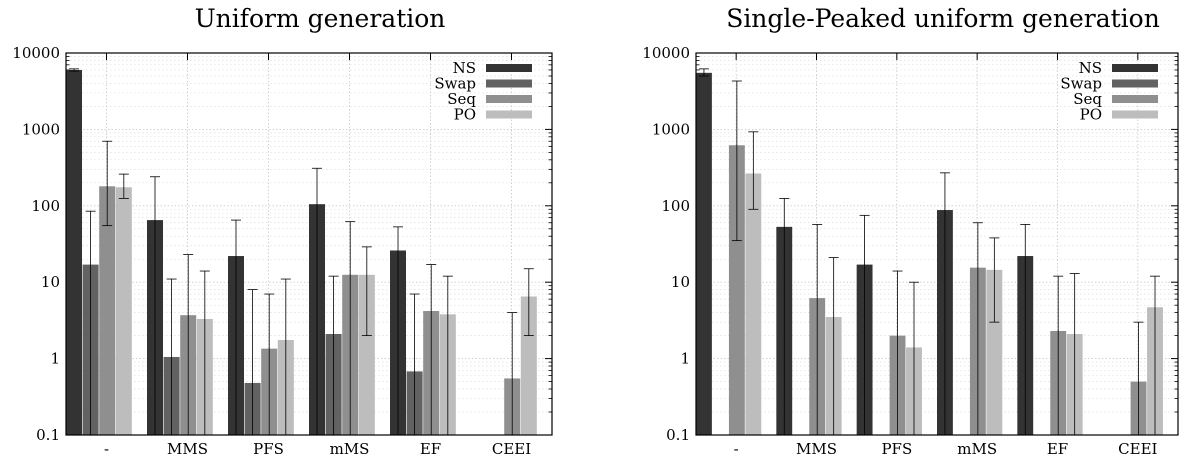 Image resolution: width=1184 pixels, height=461 pixels. Describe the element at coordinates (320, 18) in the screenshot. I see `chart-title: Uniform generation` at that location.